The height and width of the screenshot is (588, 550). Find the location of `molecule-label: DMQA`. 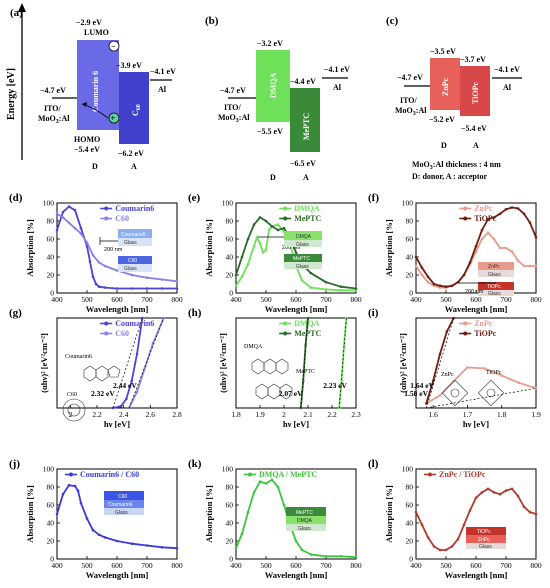

molecule-label: DMQA is located at coordinates (253, 347).